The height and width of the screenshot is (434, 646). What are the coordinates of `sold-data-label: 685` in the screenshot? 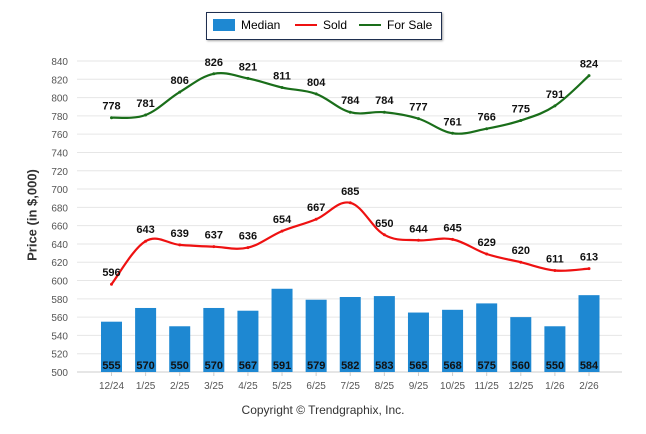 It's located at (350, 192).